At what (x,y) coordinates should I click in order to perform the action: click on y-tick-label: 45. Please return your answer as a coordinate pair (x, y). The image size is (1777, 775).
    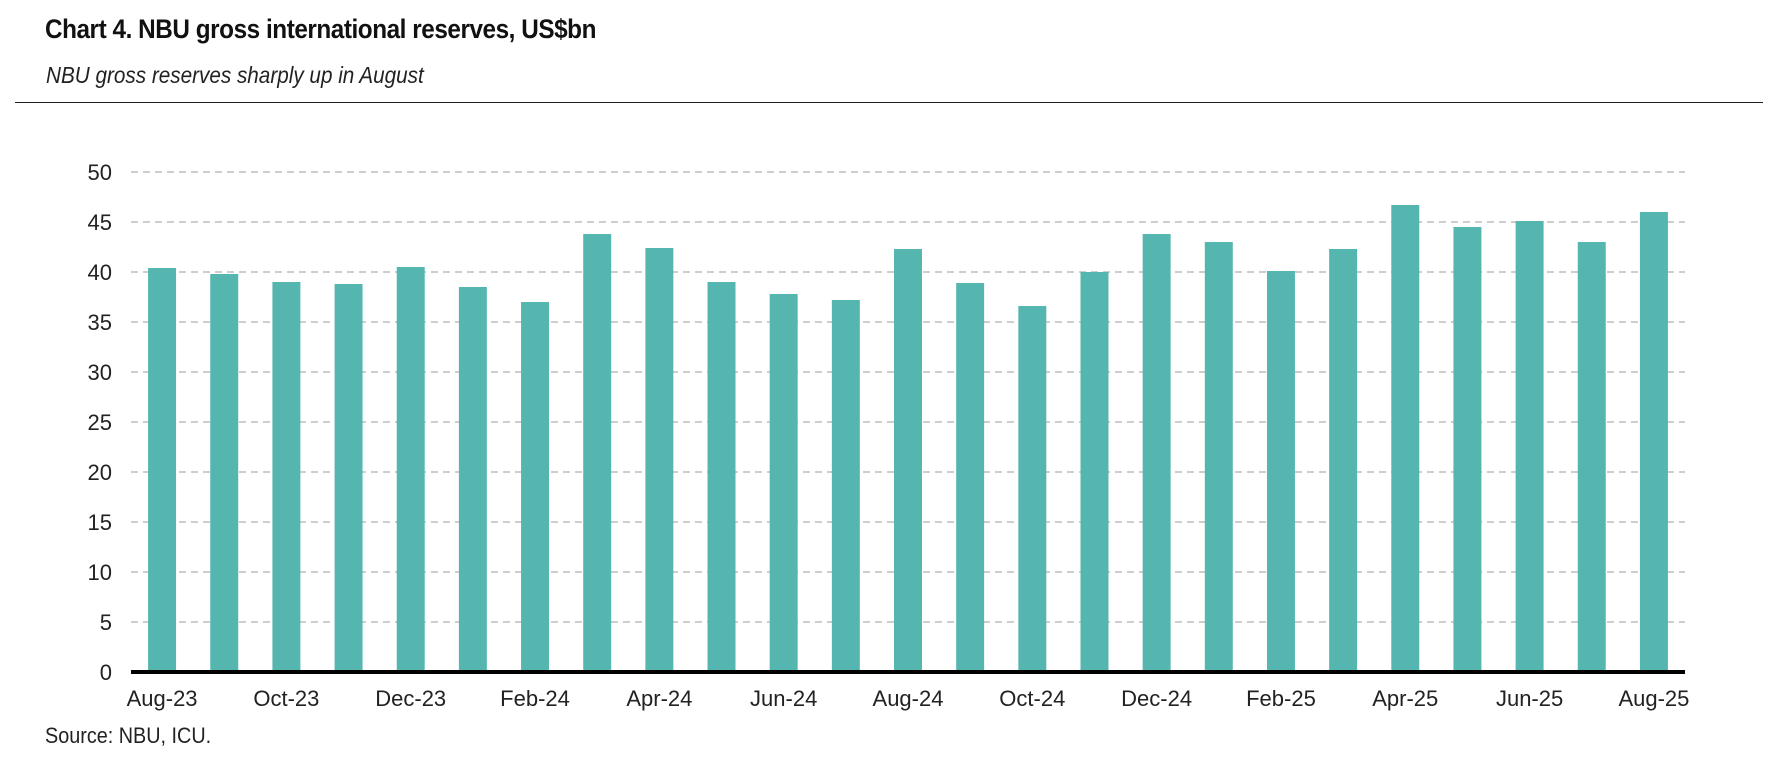
    Looking at the image, I should click on (100, 222).